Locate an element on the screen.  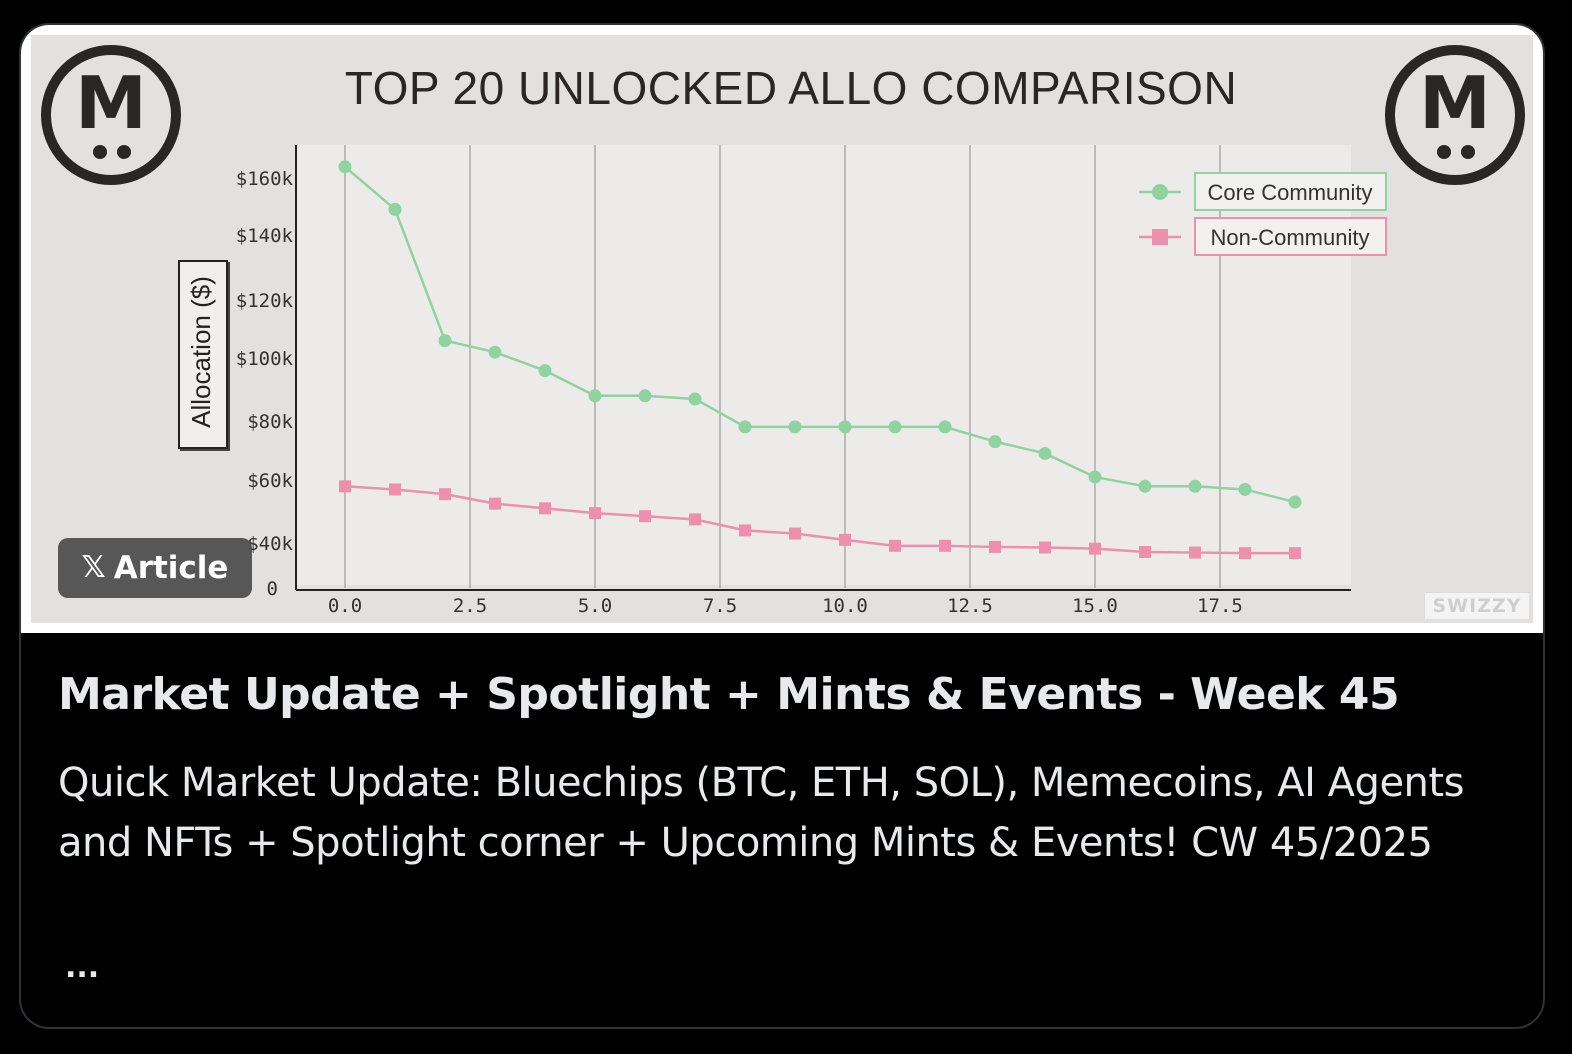
x-tick-label: 12.5 is located at coordinates (970, 606).